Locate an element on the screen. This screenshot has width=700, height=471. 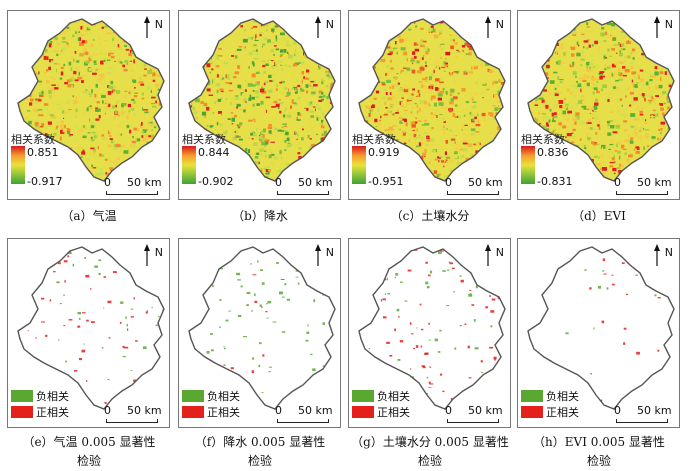
legend-max-value: 0.836 is located at coordinates (553, 152).